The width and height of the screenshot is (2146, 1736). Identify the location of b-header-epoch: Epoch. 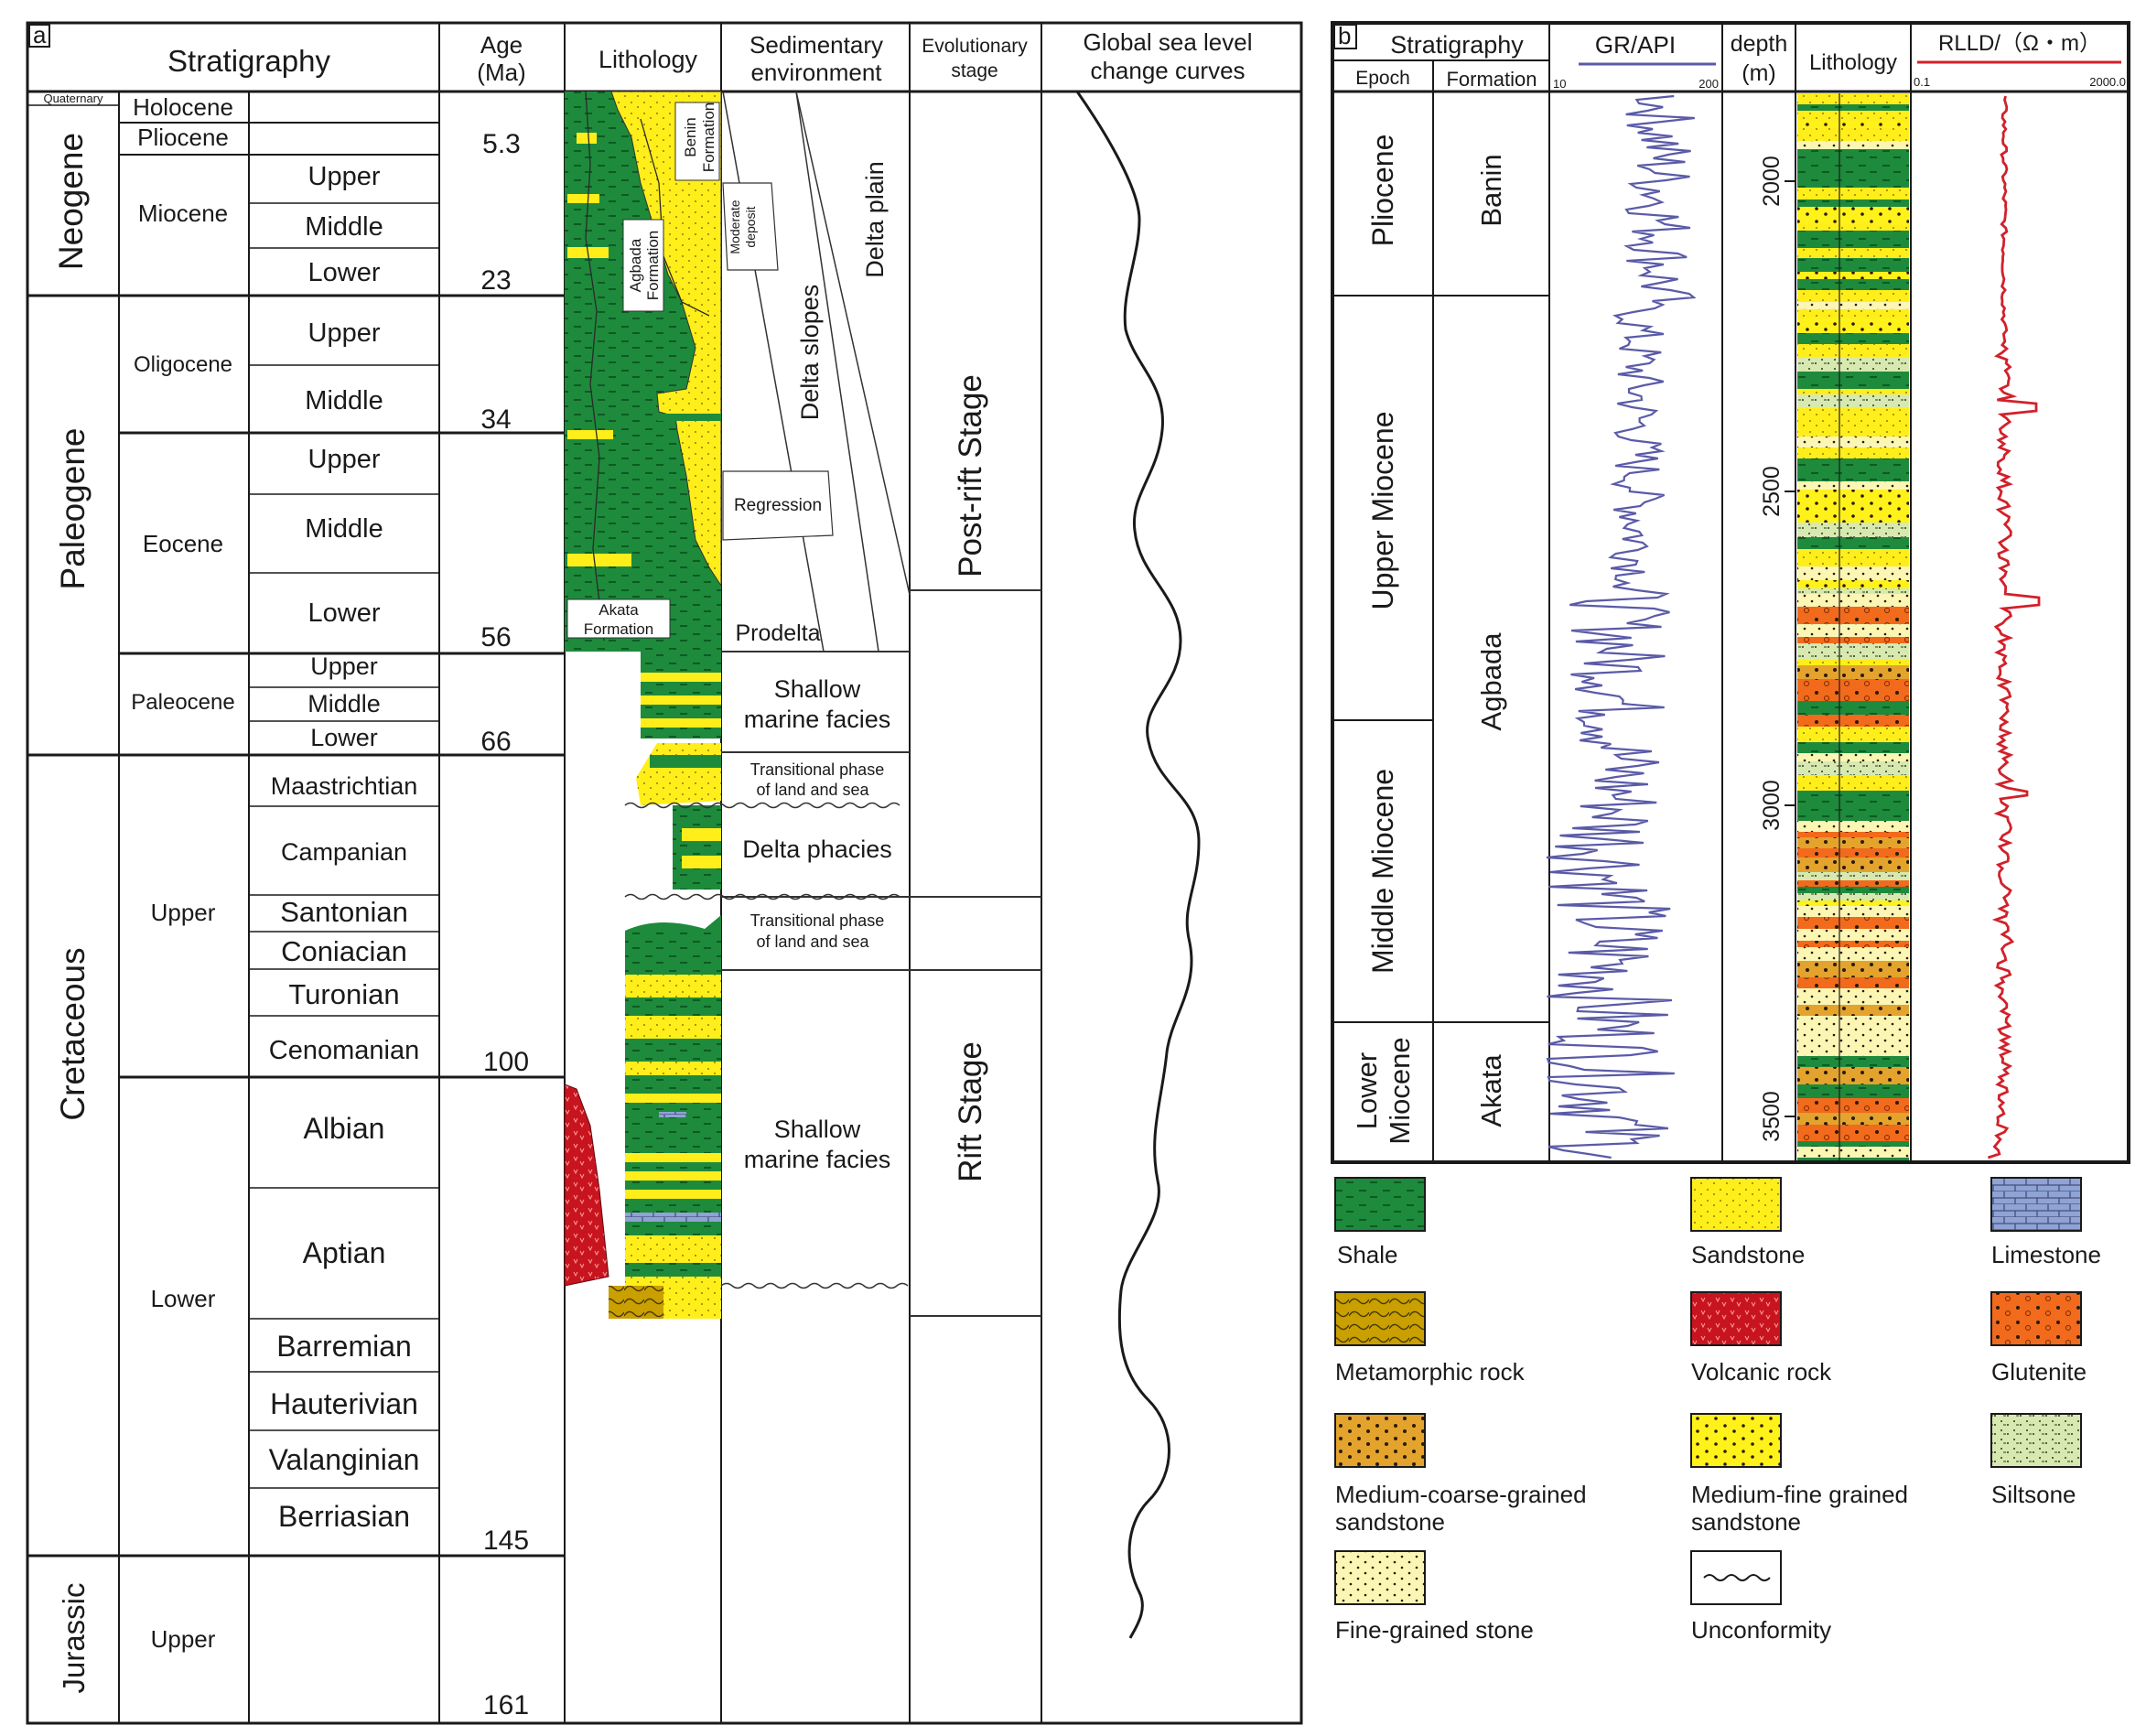
(1382, 78).